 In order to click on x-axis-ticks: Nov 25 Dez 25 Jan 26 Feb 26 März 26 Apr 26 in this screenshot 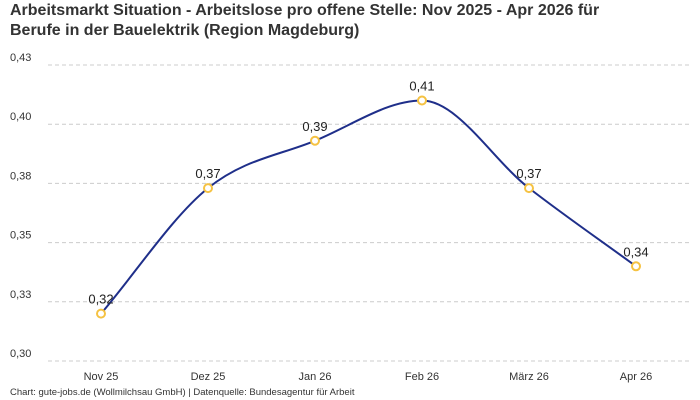, I will do `click(368, 377)`.